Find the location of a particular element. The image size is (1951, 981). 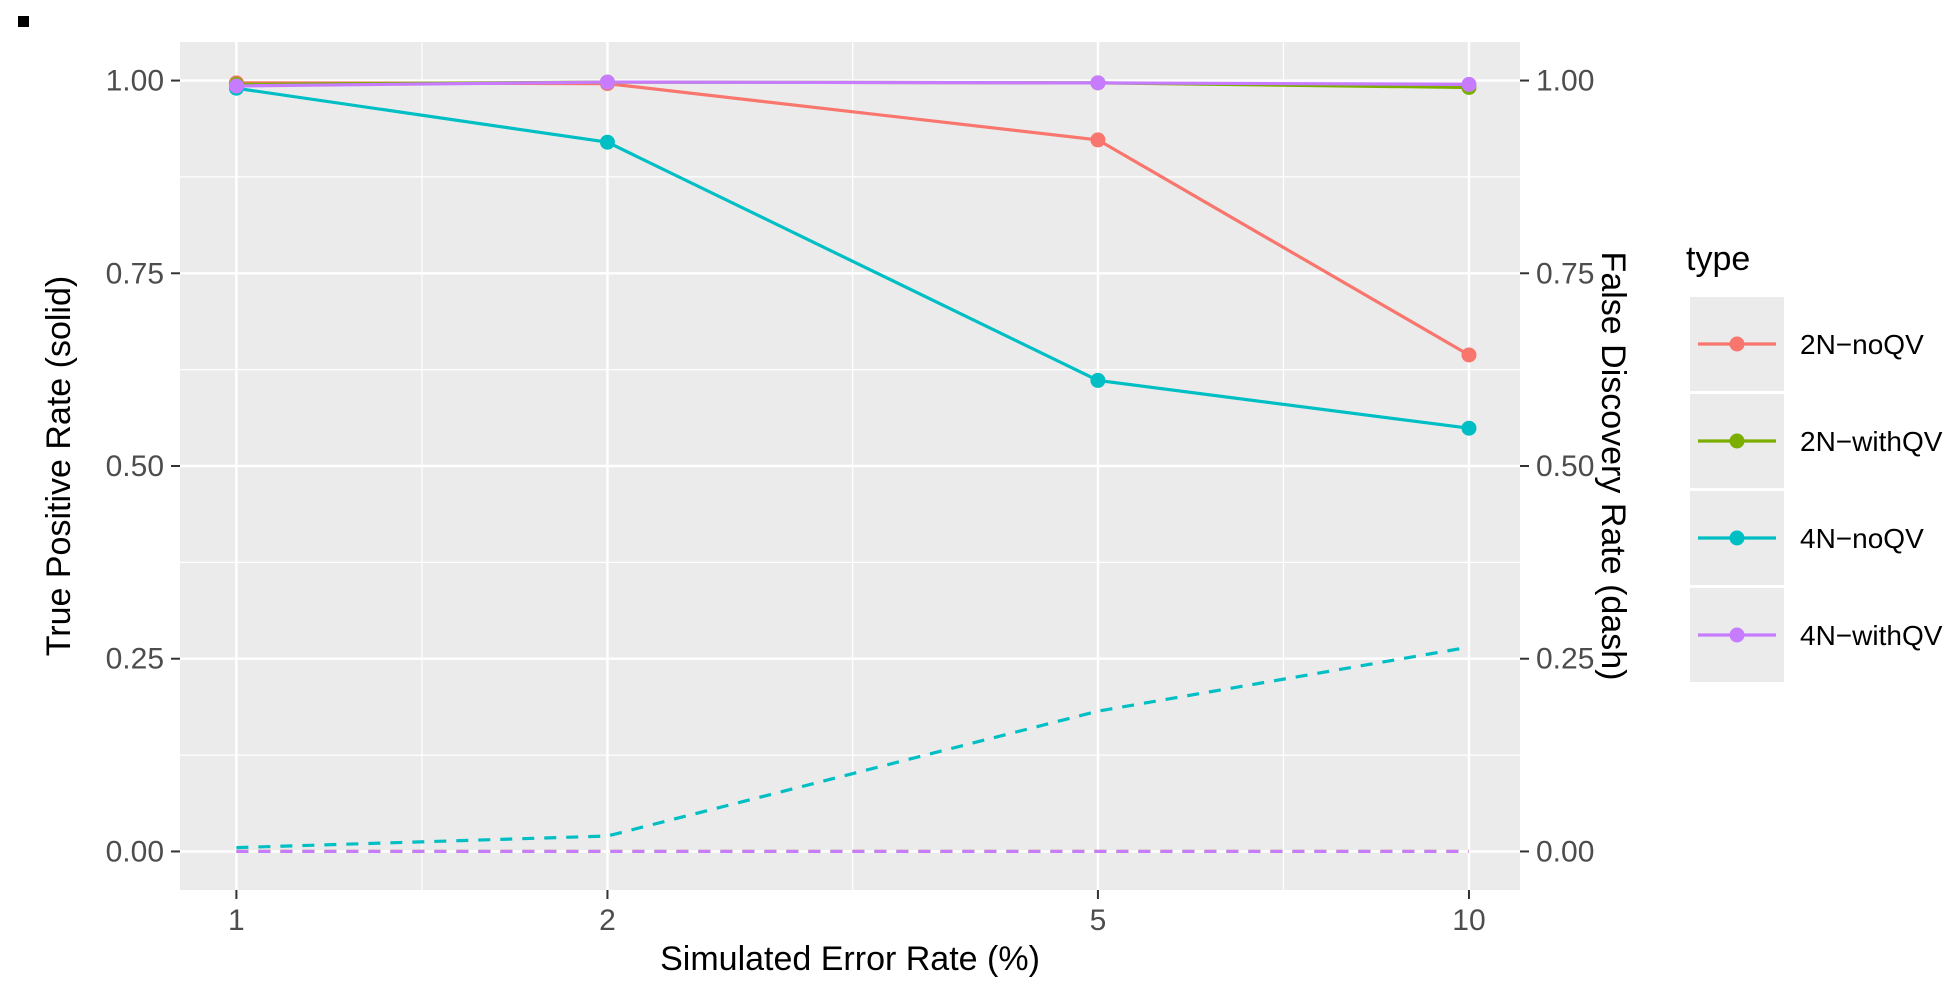

y-left-tick-label: 0.50 is located at coordinates (135, 466).